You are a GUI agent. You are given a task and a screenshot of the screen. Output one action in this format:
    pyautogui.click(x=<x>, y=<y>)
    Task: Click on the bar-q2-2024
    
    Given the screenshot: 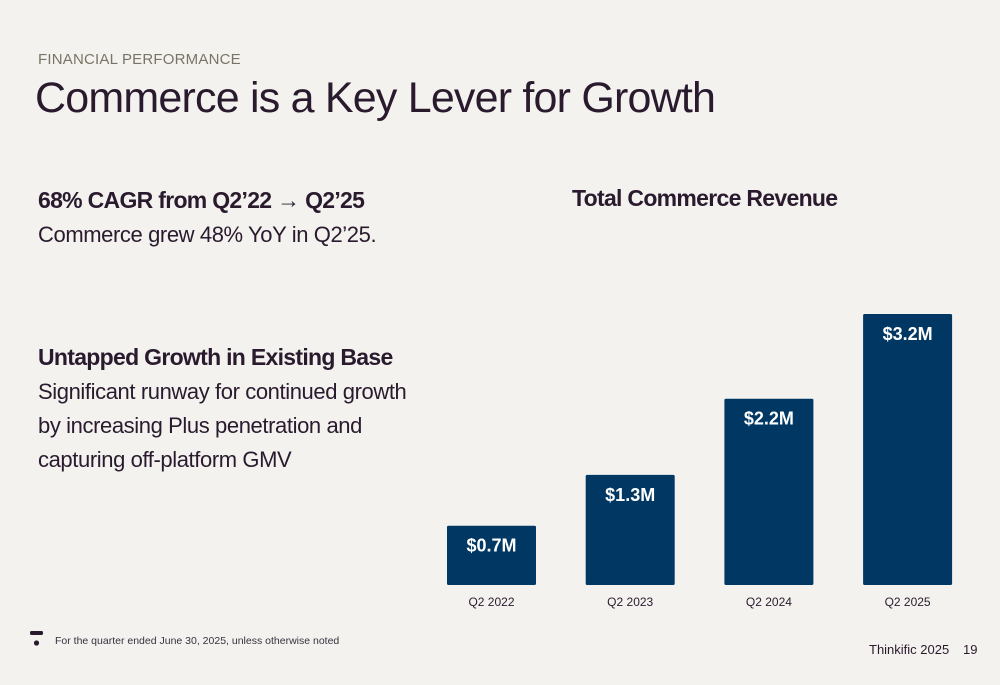 What is the action you would take?
    pyautogui.click(x=769, y=491)
    